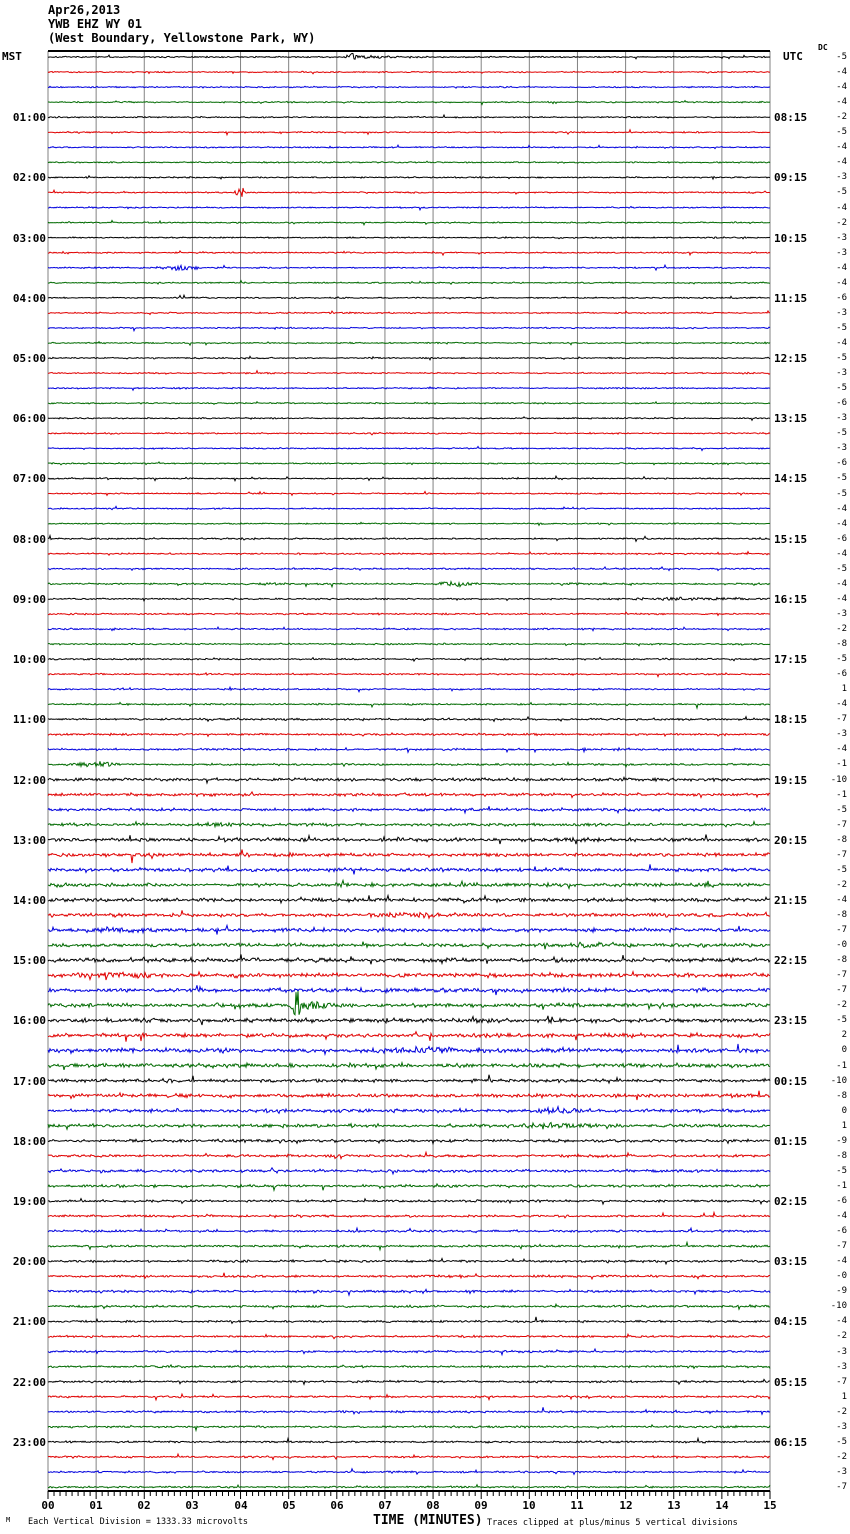  What do you see at coordinates (841, 1156) in the screenshot?
I see `dc-offset-value: -8` at bounding box center [841, 1156].